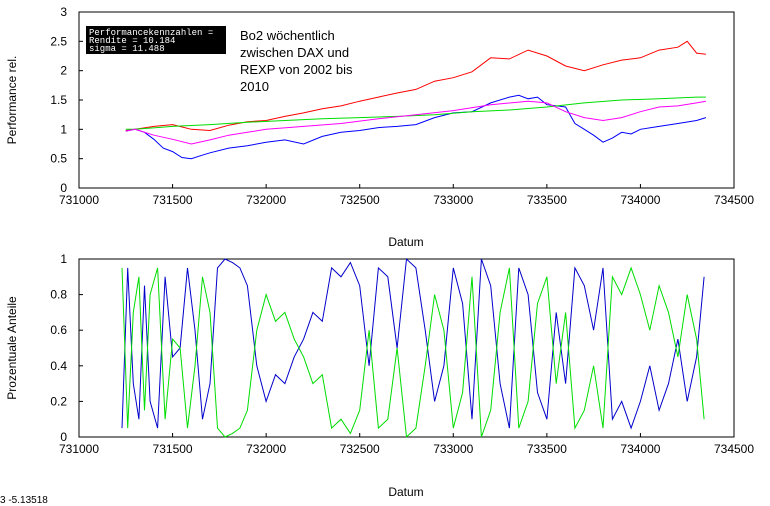  I want to click on performance-x-tick-label: 731000, so click(79, 200).